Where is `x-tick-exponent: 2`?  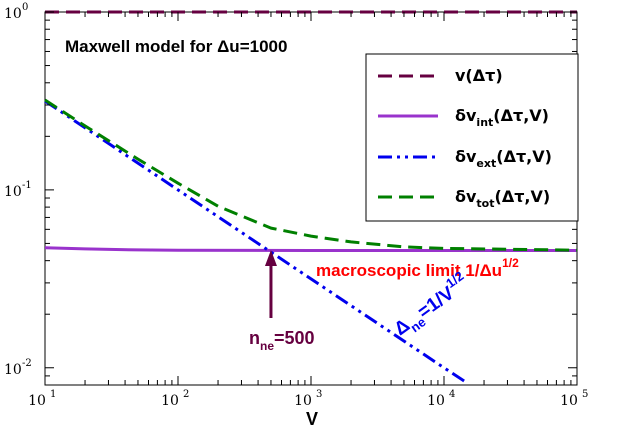
x-tick-exponent: 2 is located at coordinates (186, 394).